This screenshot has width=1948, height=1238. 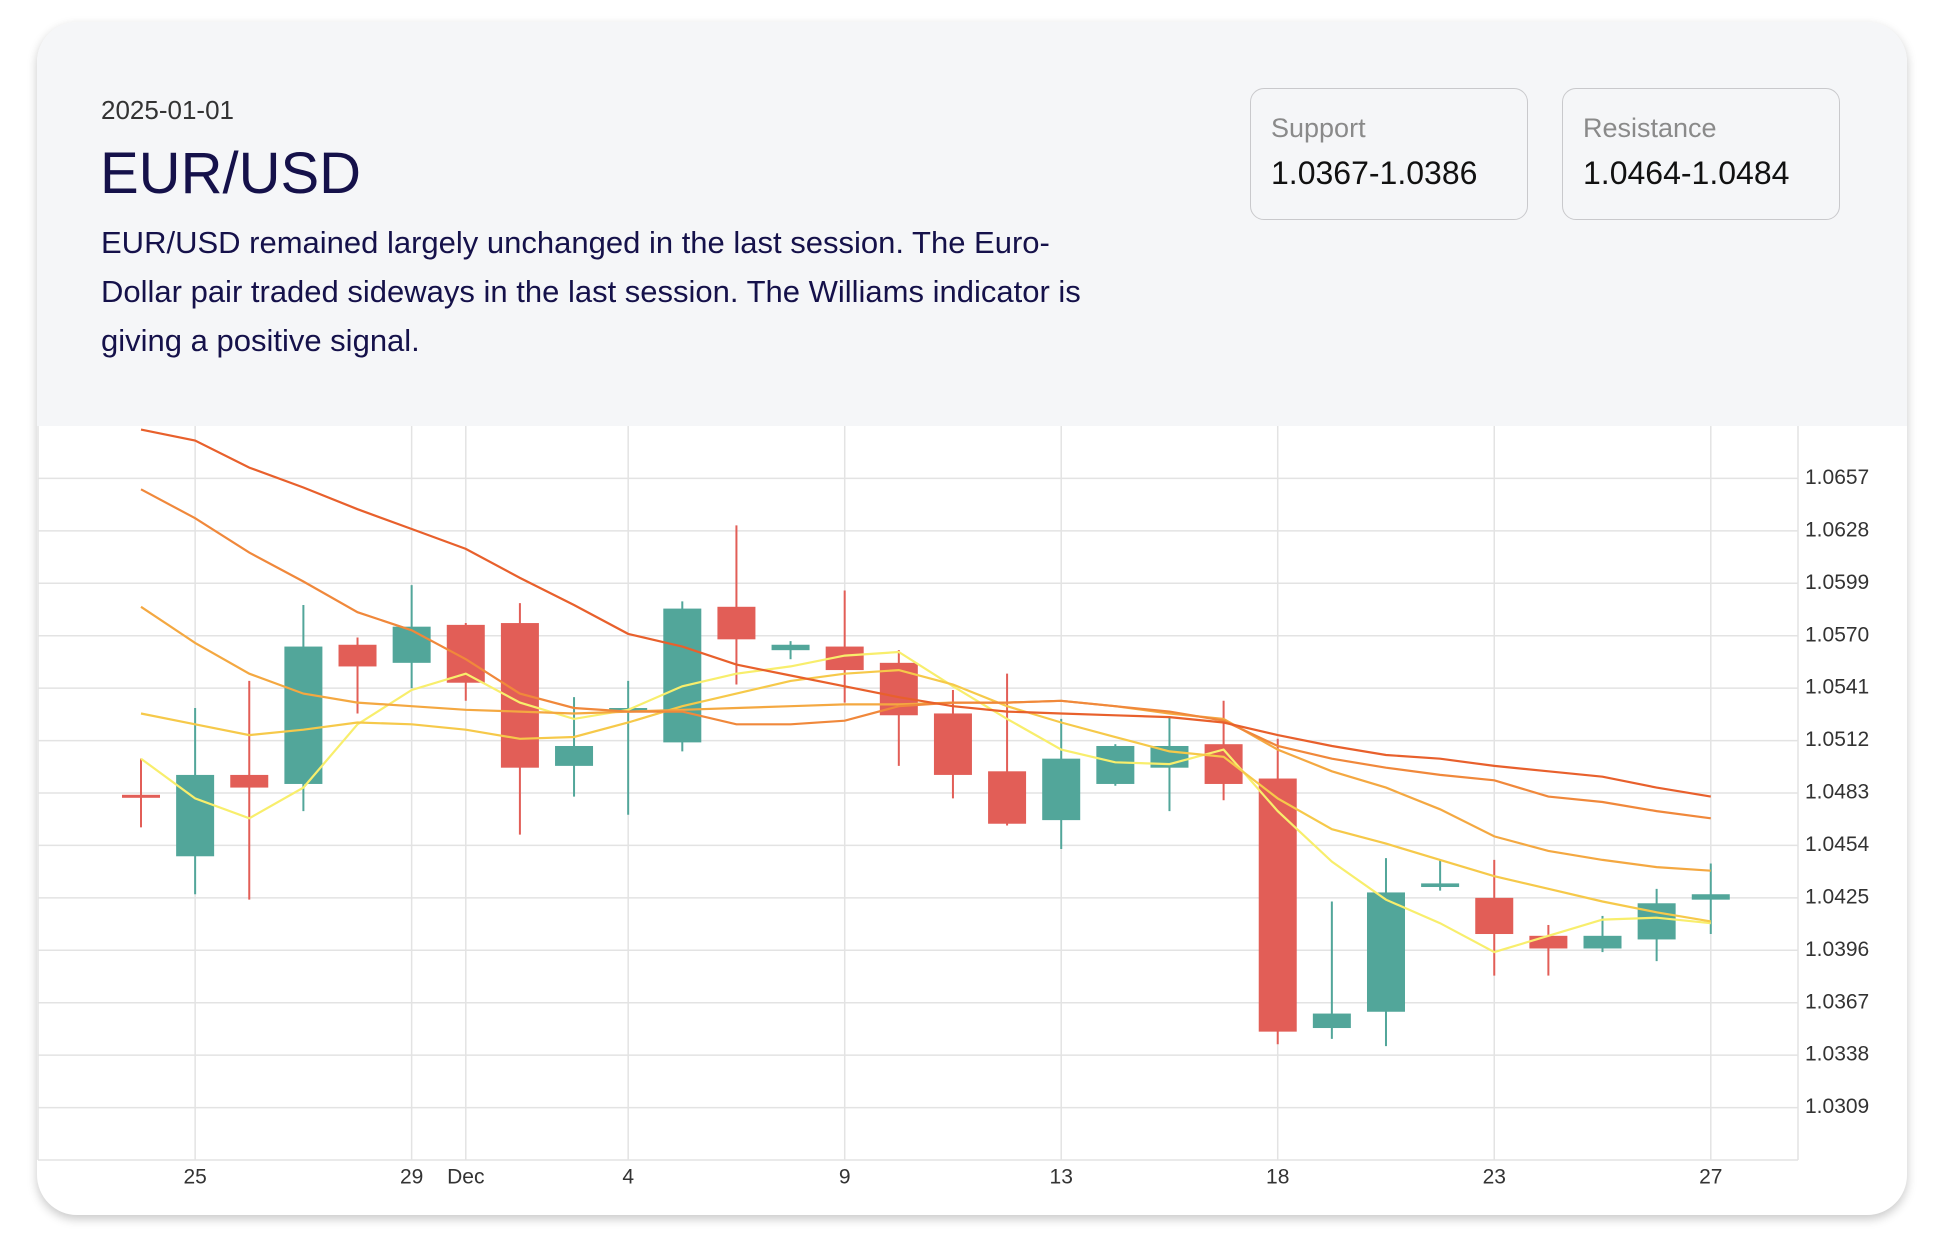 What do you see at coordinates (1837, 477) in the screenshot?
I see `y-tick-label: 1.0657` at bounding box center [1837, 477].